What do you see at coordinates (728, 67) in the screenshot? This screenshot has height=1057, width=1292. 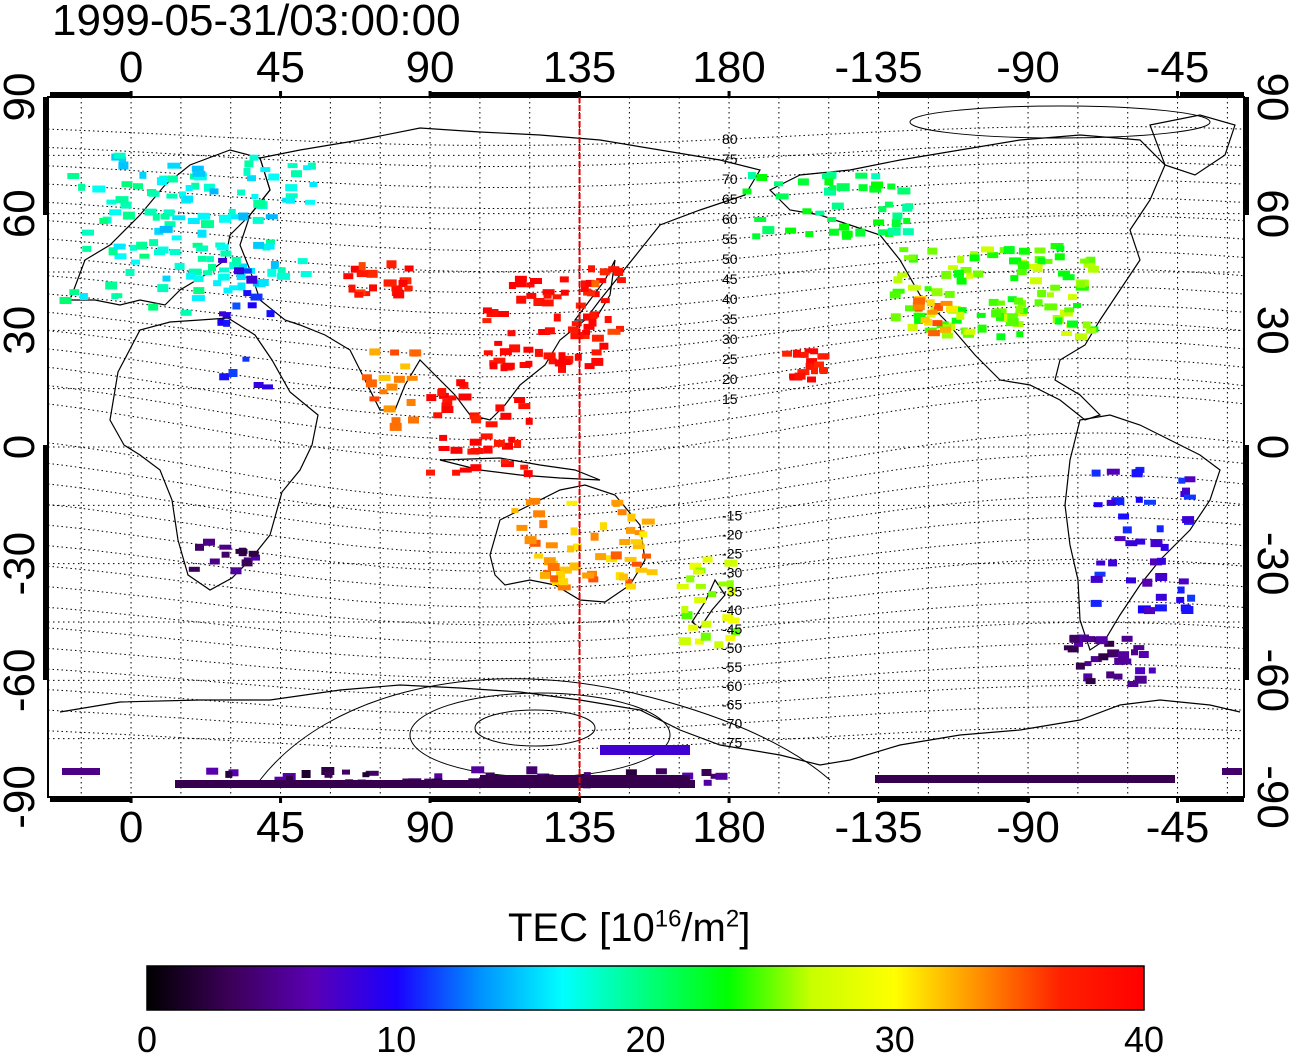 I see `top-longitude-label: 180` at bounding box center [728, 67].